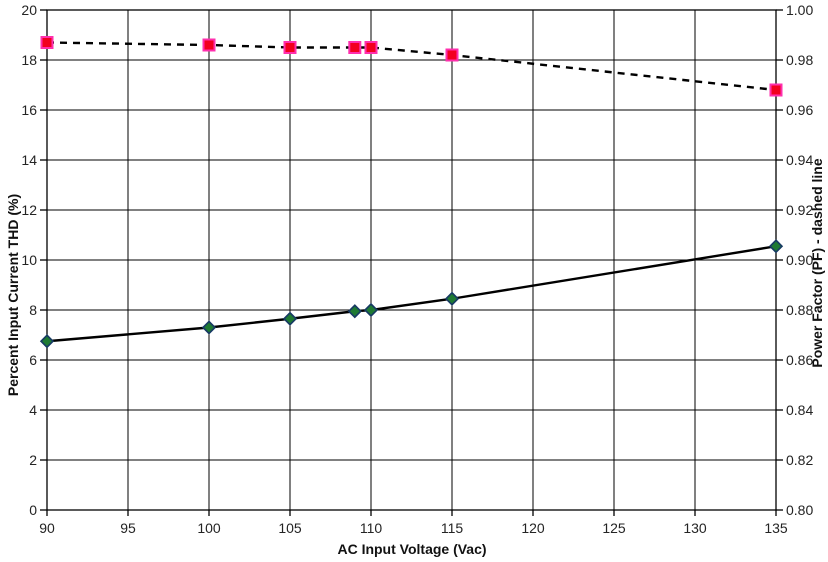 Image resolution: width=828 pixels, height=562 pixels. Describe the element at coordinates (128, 528) in the screenshot. I see `x-tick-label: 95` at that location.